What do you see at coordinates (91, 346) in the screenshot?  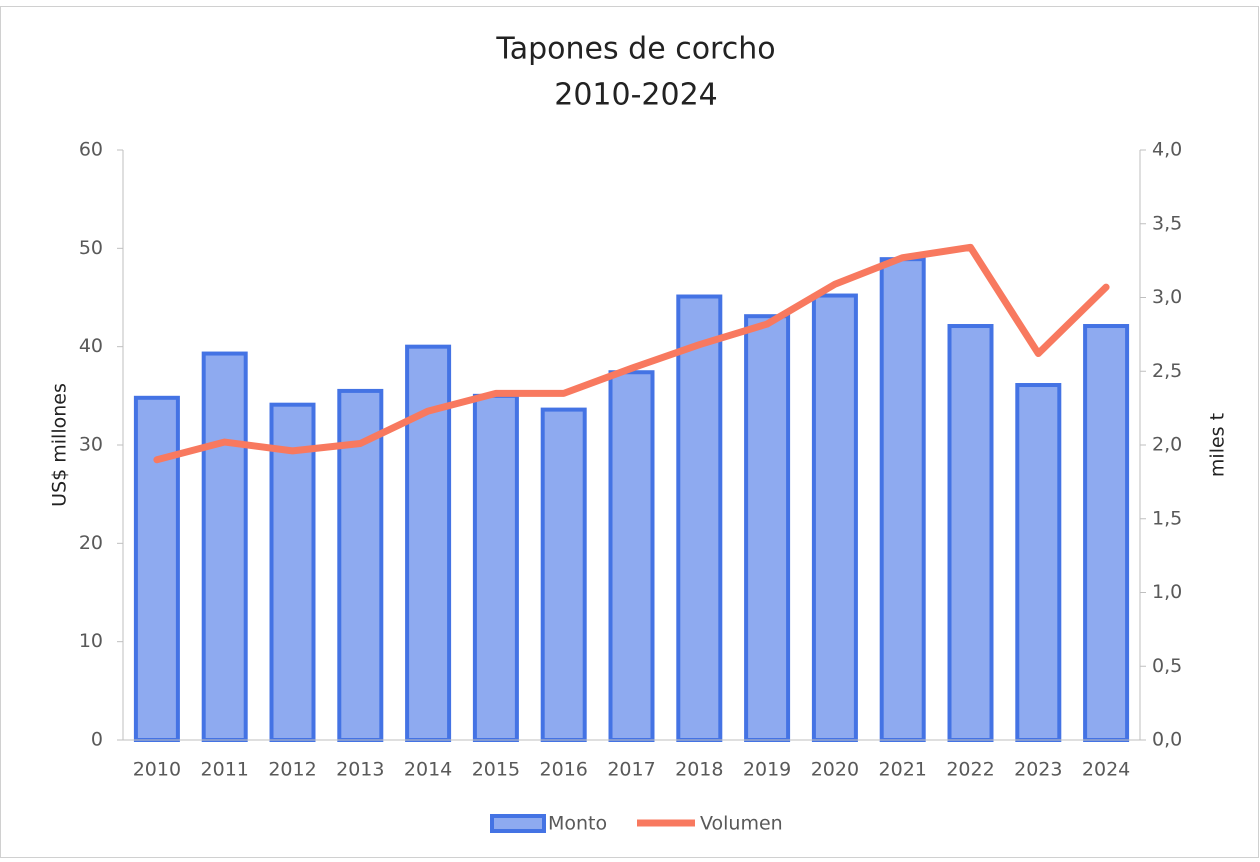 I see `y-tick-label: 40` at bounding box center [91, 346].